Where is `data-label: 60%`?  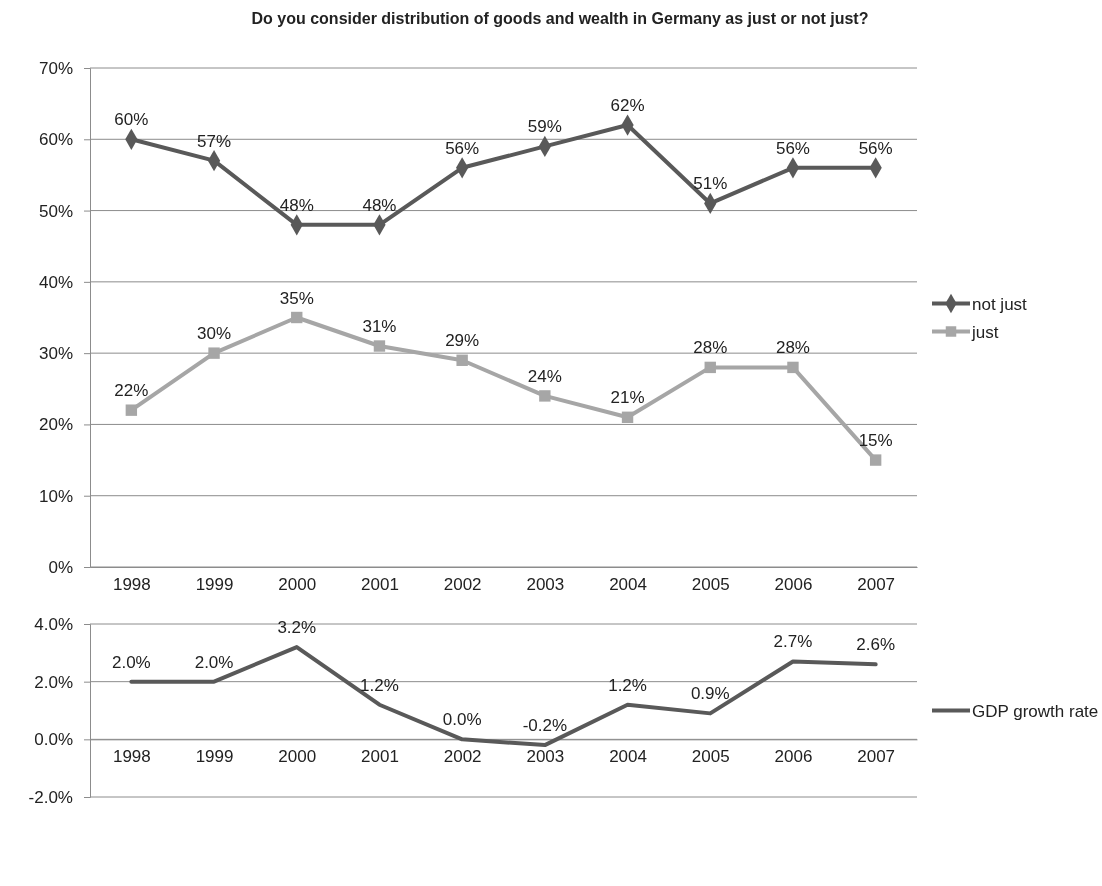
data-label: 60% is located at coordinates (131, 120).